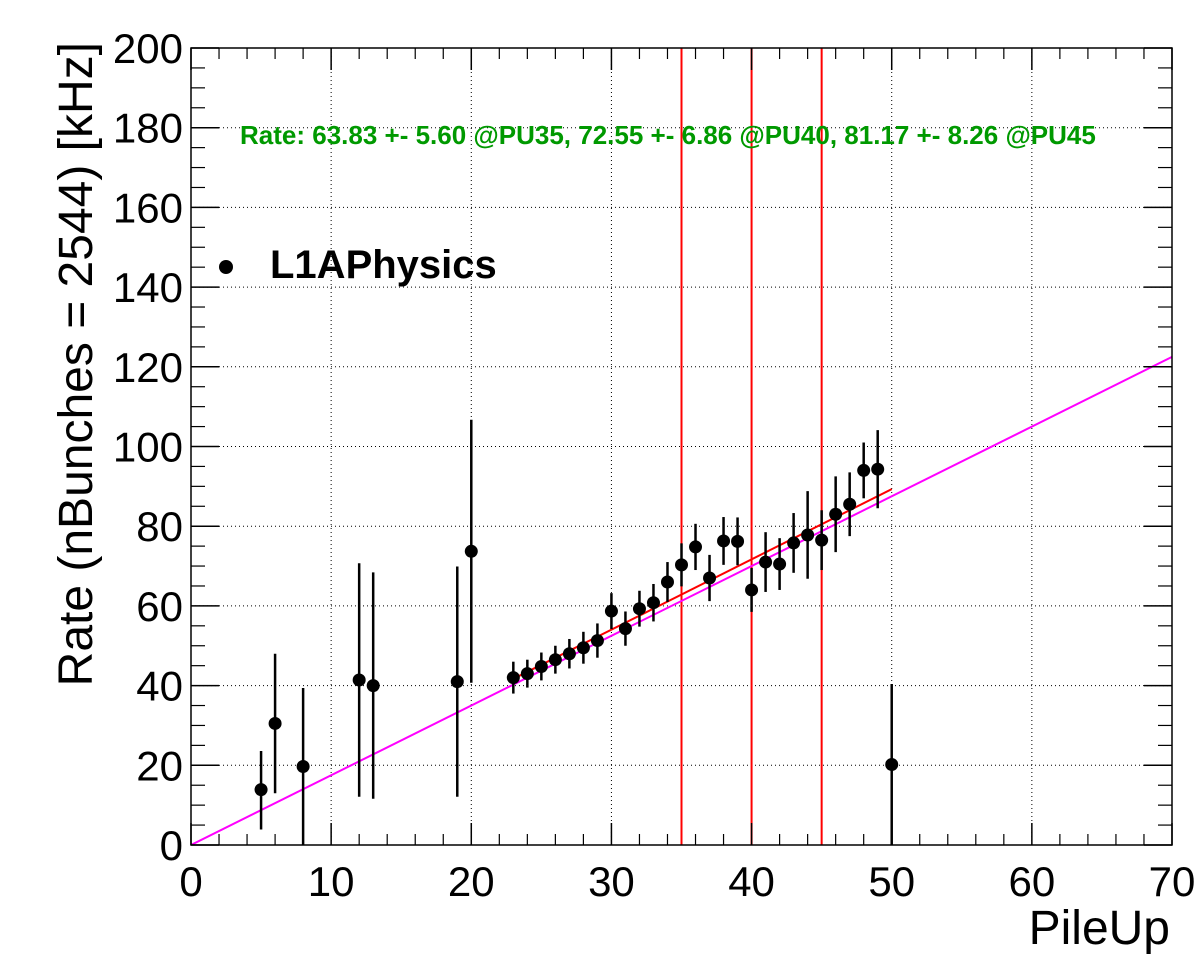  I want to click on y-tick-labels: 0 20 40 60 80 100 120 140 160 180 200, so click(148, 447).